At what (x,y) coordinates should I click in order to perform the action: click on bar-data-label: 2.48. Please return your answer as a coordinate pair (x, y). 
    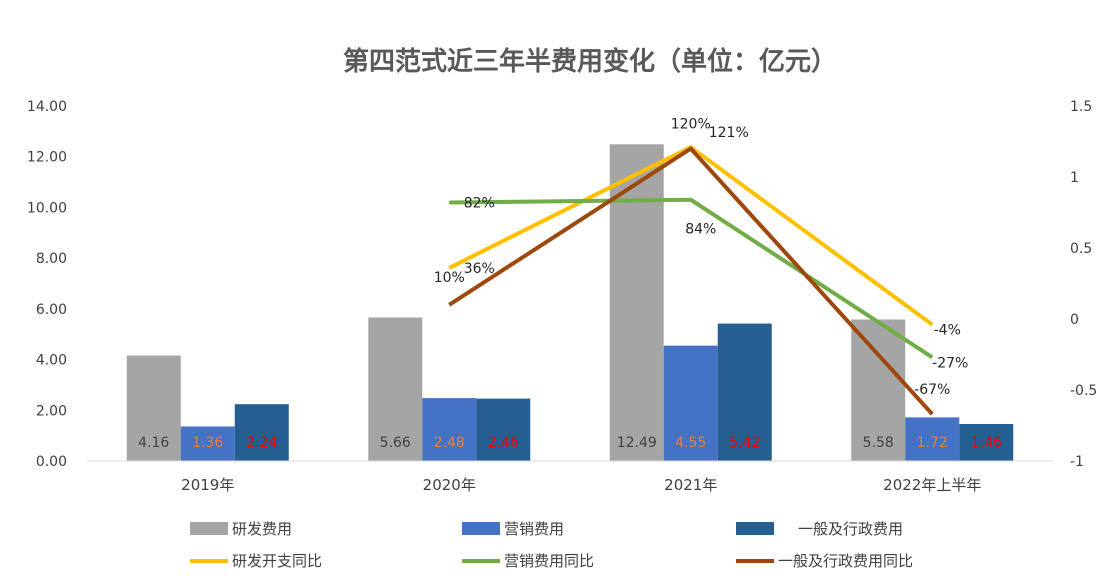
    Looking at the image, I should click on (449, 443).